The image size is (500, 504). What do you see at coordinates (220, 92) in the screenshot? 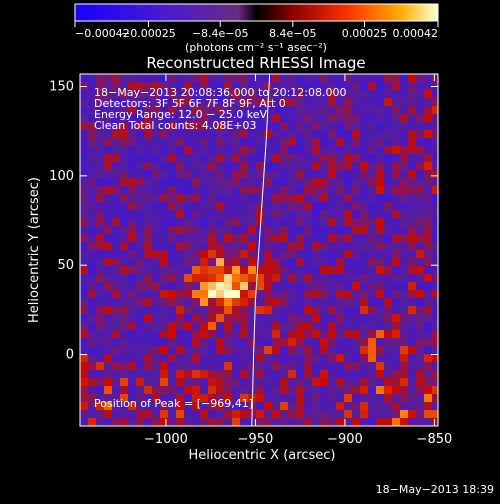
I see `annotation-time-range: 18−May−2013 20:08:36.000 to 20:12:08.000` at bounding box center [220, 92].